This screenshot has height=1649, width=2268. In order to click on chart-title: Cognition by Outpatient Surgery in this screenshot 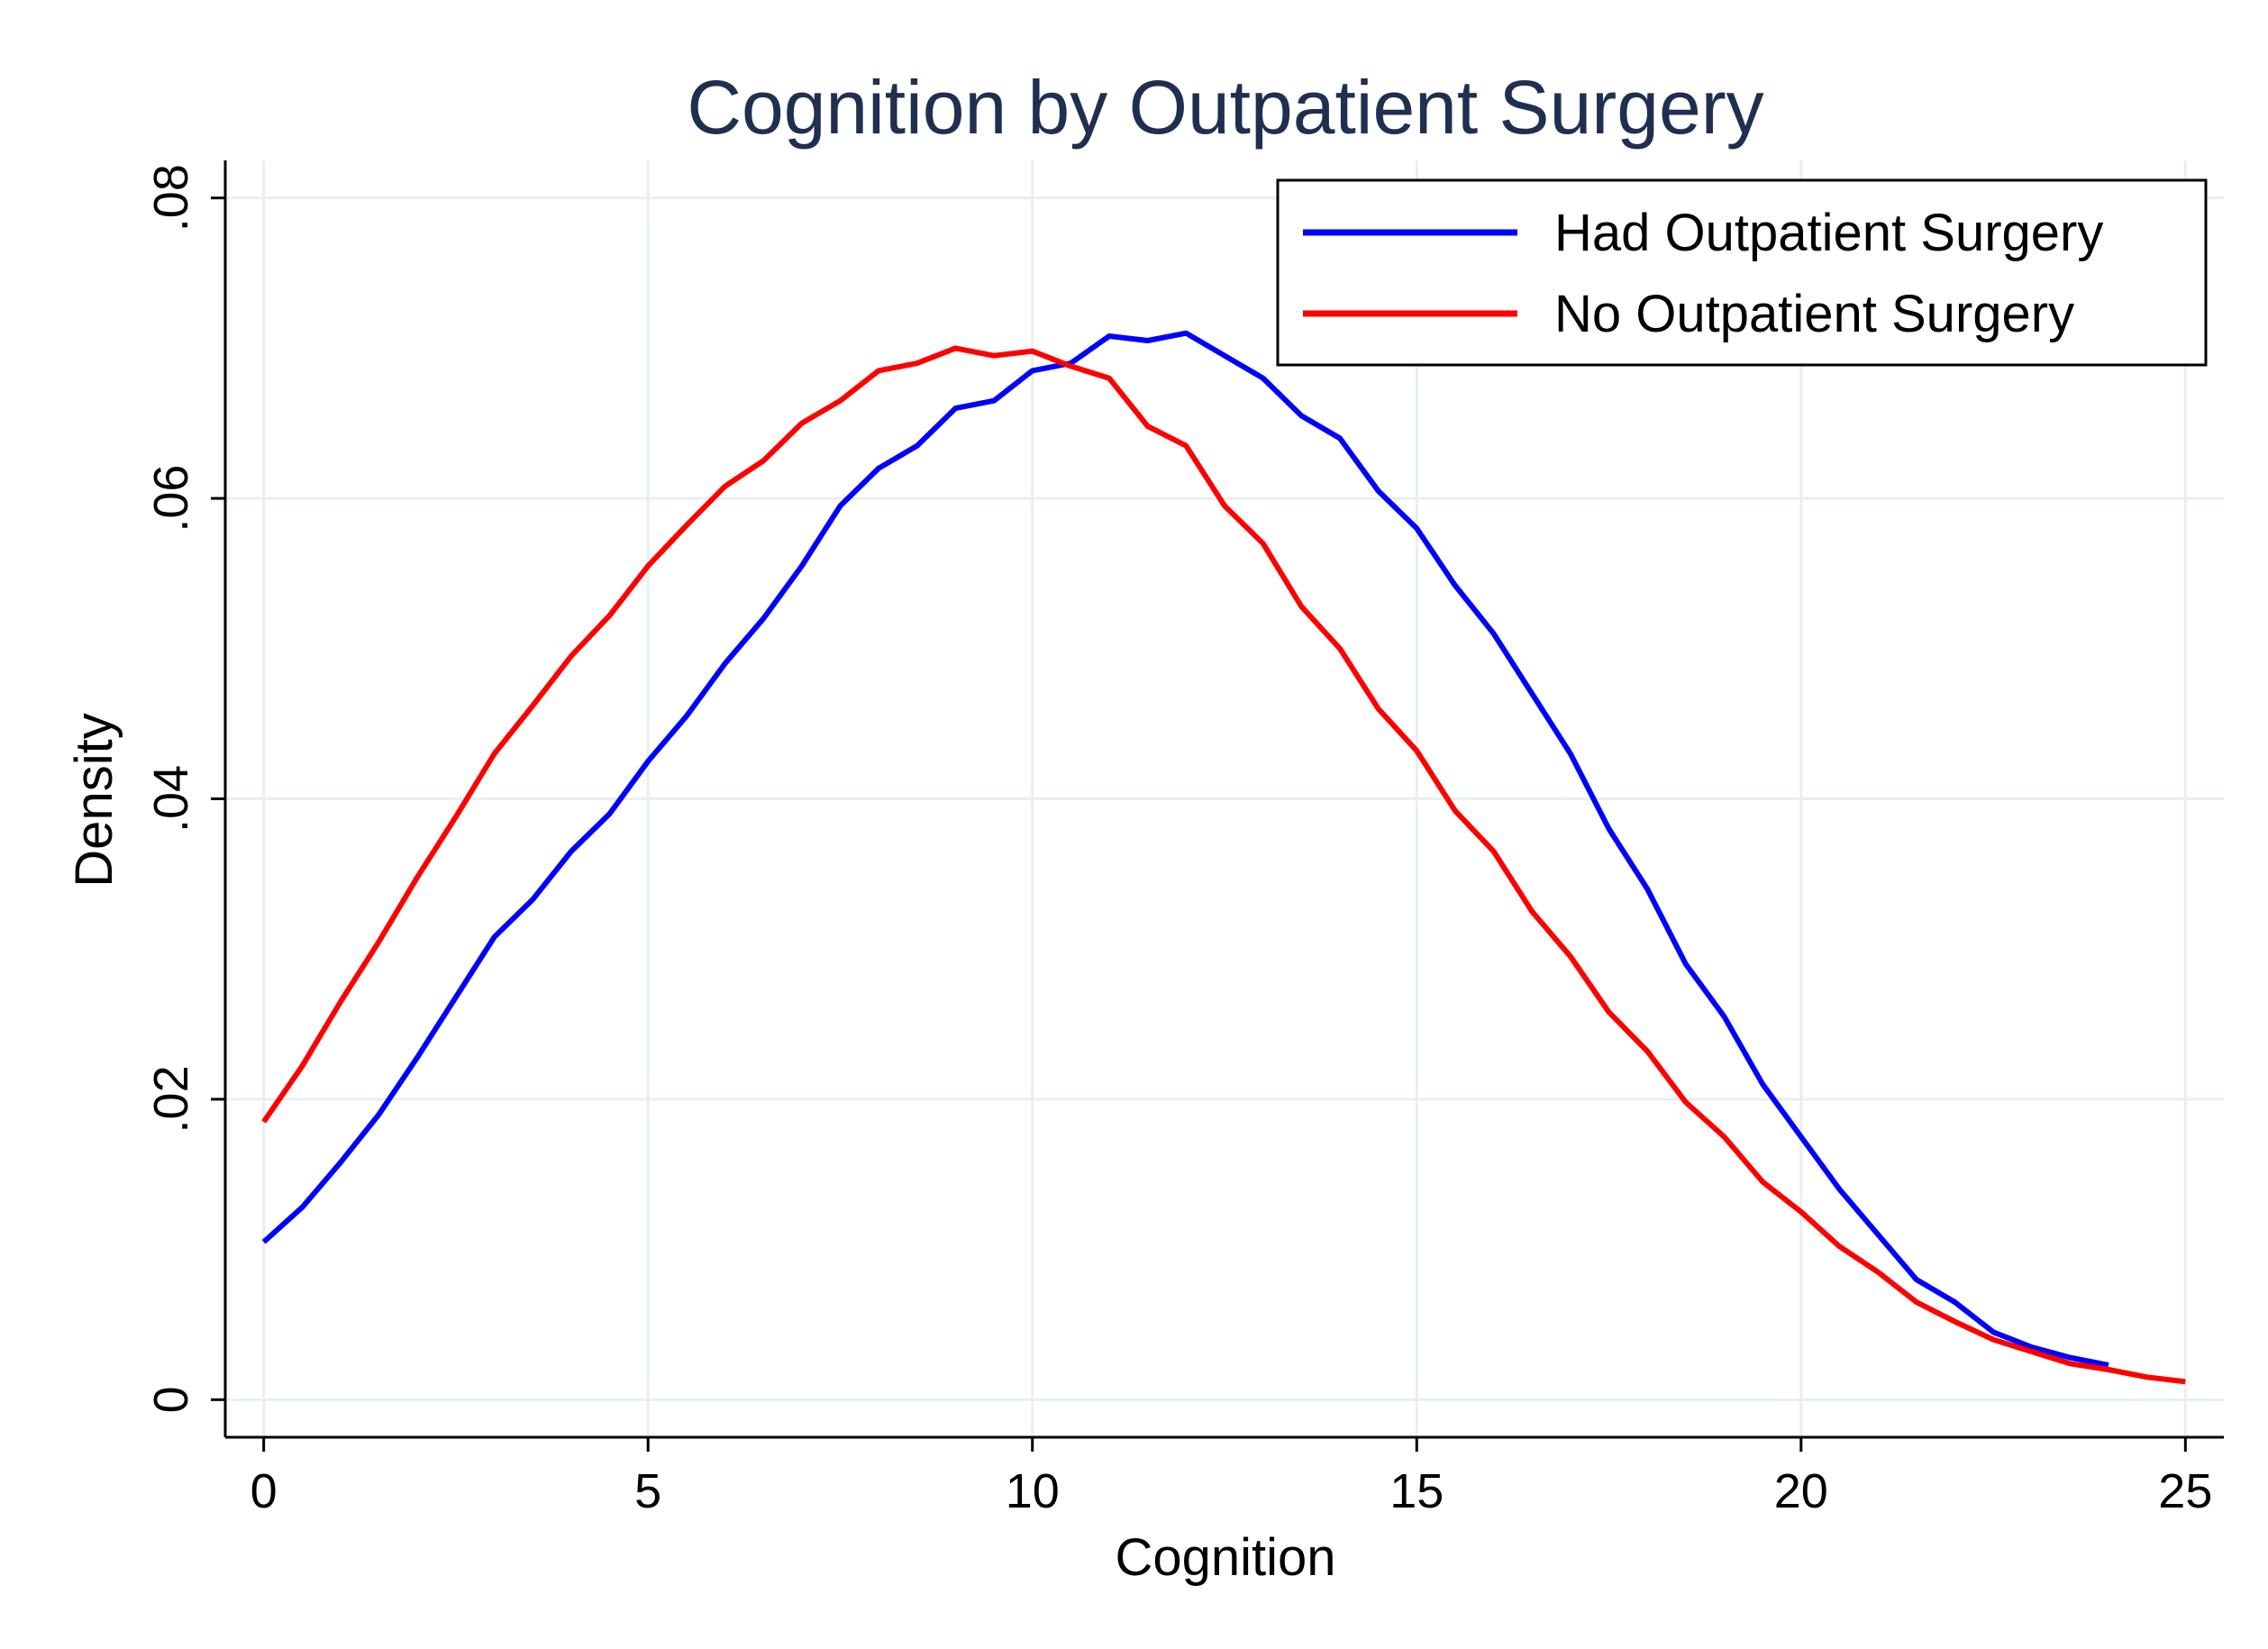, I will do `click(1225, 108)`.